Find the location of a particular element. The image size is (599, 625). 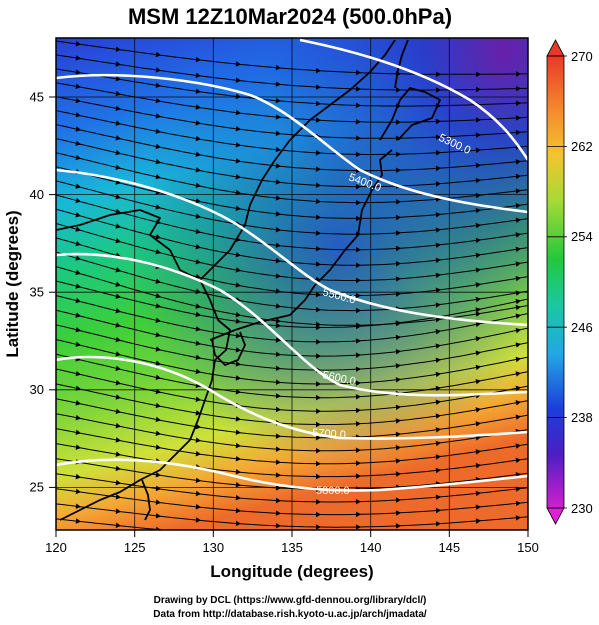

x-tick-label: 145 is located at coordinates (449, 547).